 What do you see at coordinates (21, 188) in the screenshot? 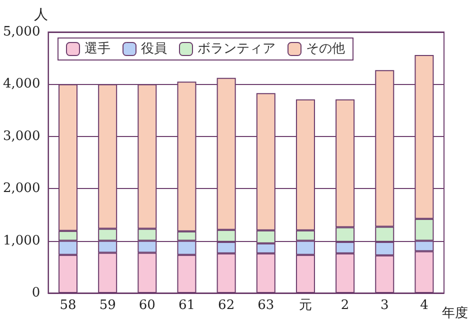
I see `y-tick-label: 2,000` at bounding box center [21, 188].